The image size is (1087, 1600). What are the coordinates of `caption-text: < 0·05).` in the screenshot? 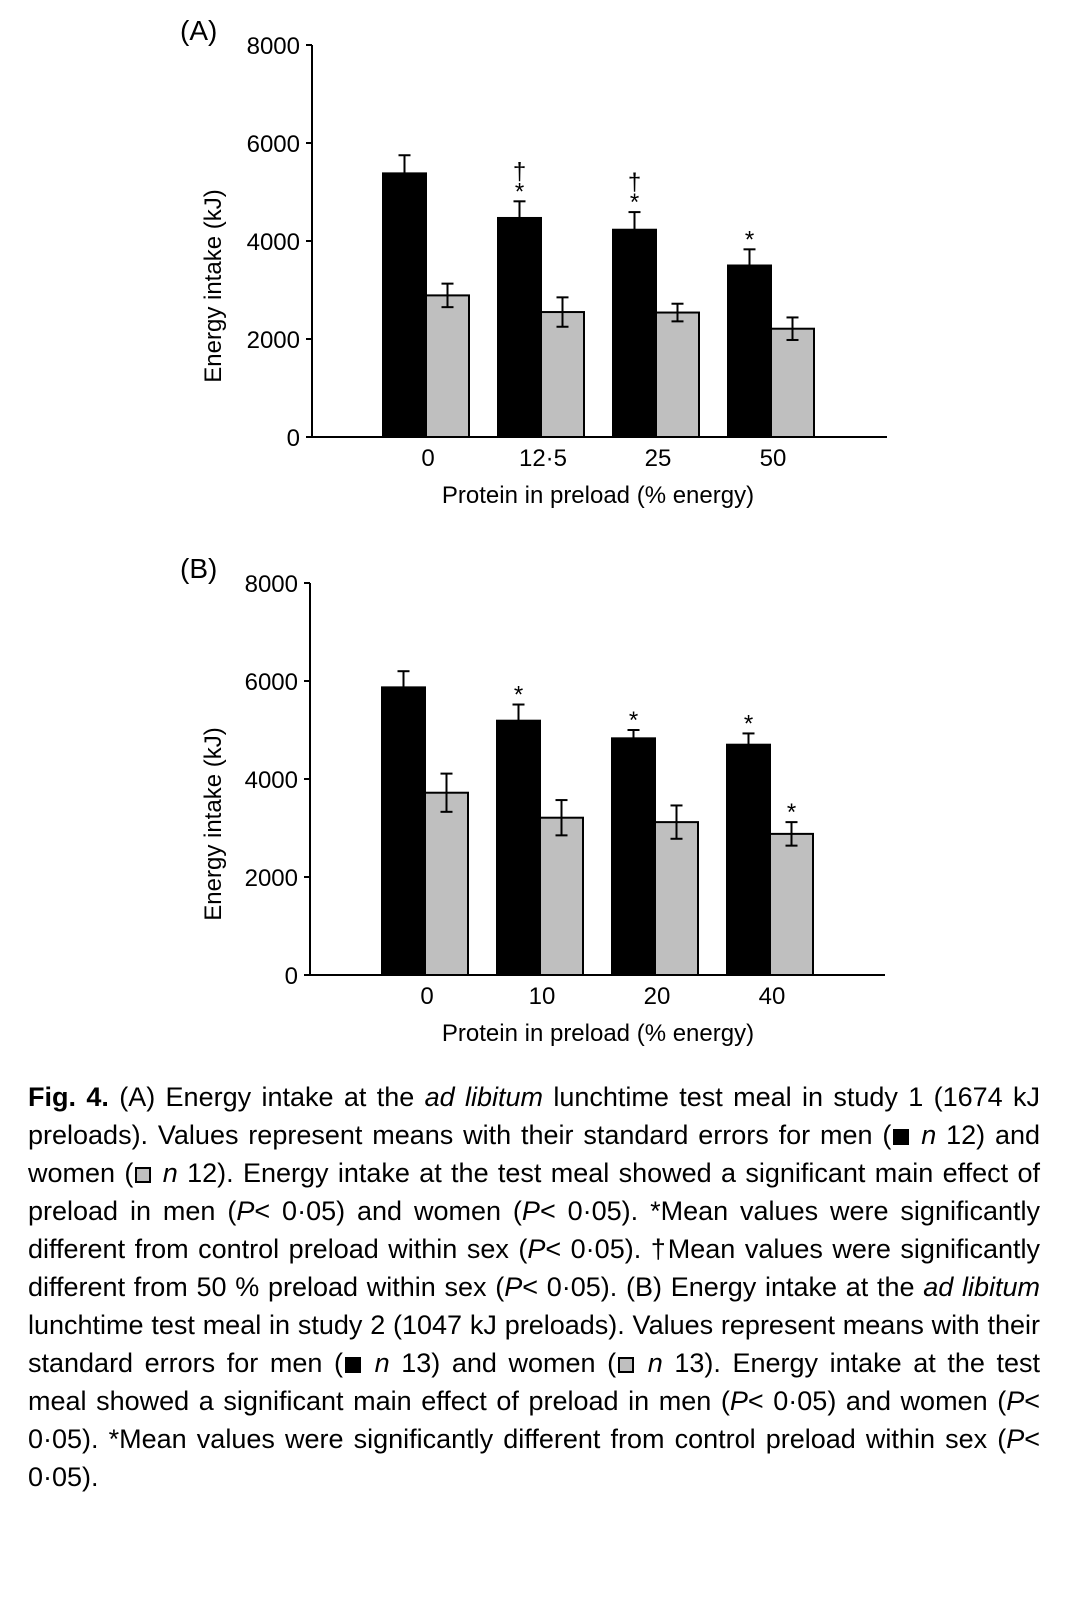 It's located at (534, 1458).